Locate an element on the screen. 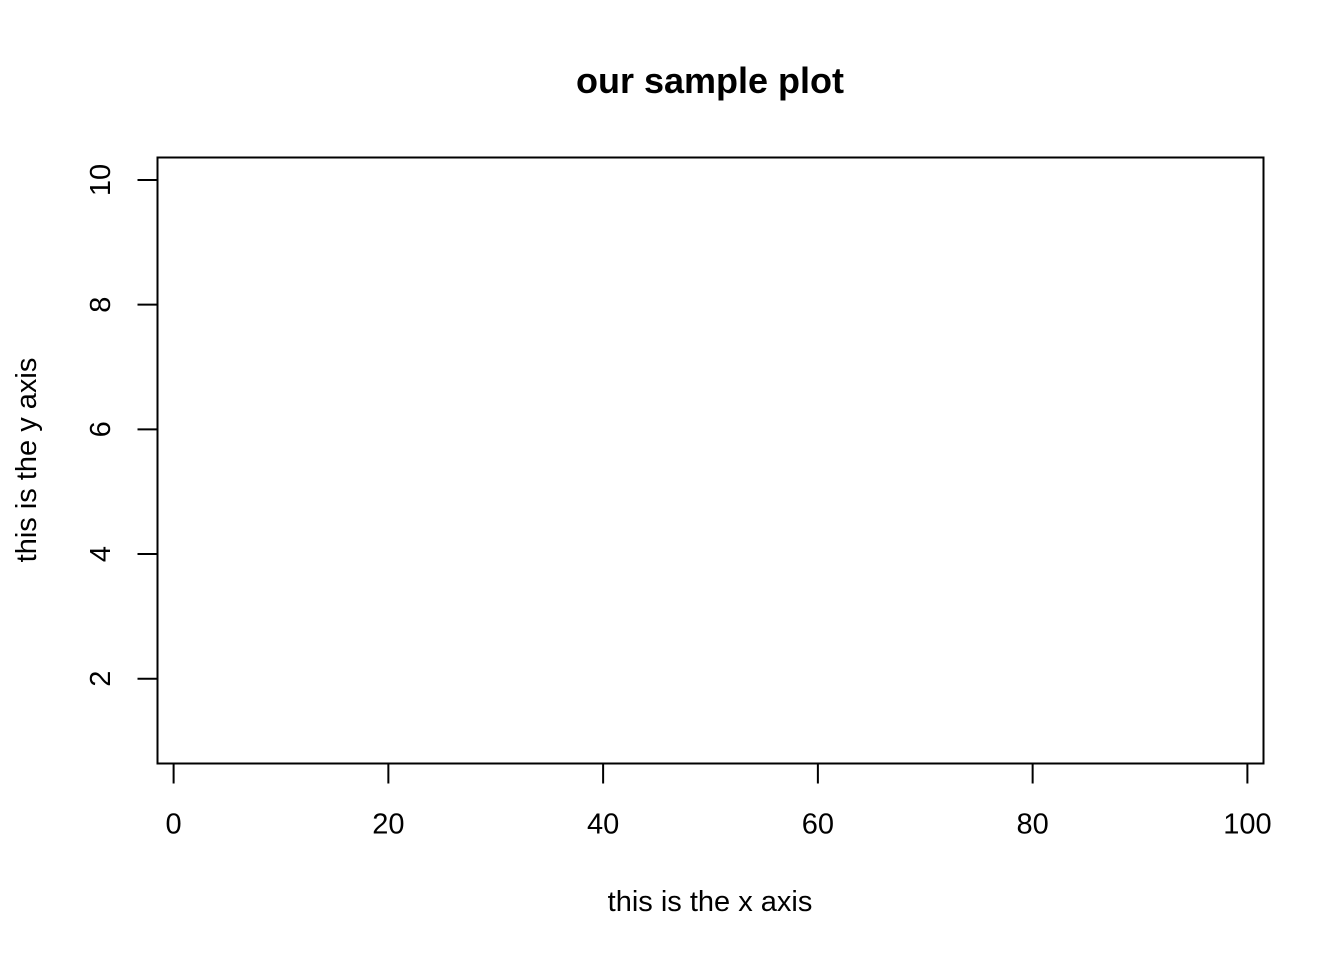 This screenshot has height=965, width=1344. x-tick-label: 40 is located at coordinates (603, 825).